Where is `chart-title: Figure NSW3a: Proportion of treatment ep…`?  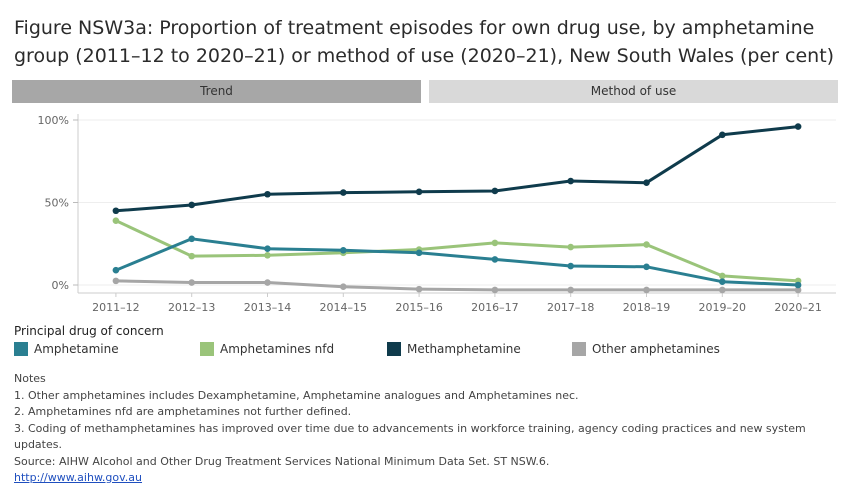 chart-title: Figure NSW3a: Proportion of treatment ep… is located at coordinates (424, 42).